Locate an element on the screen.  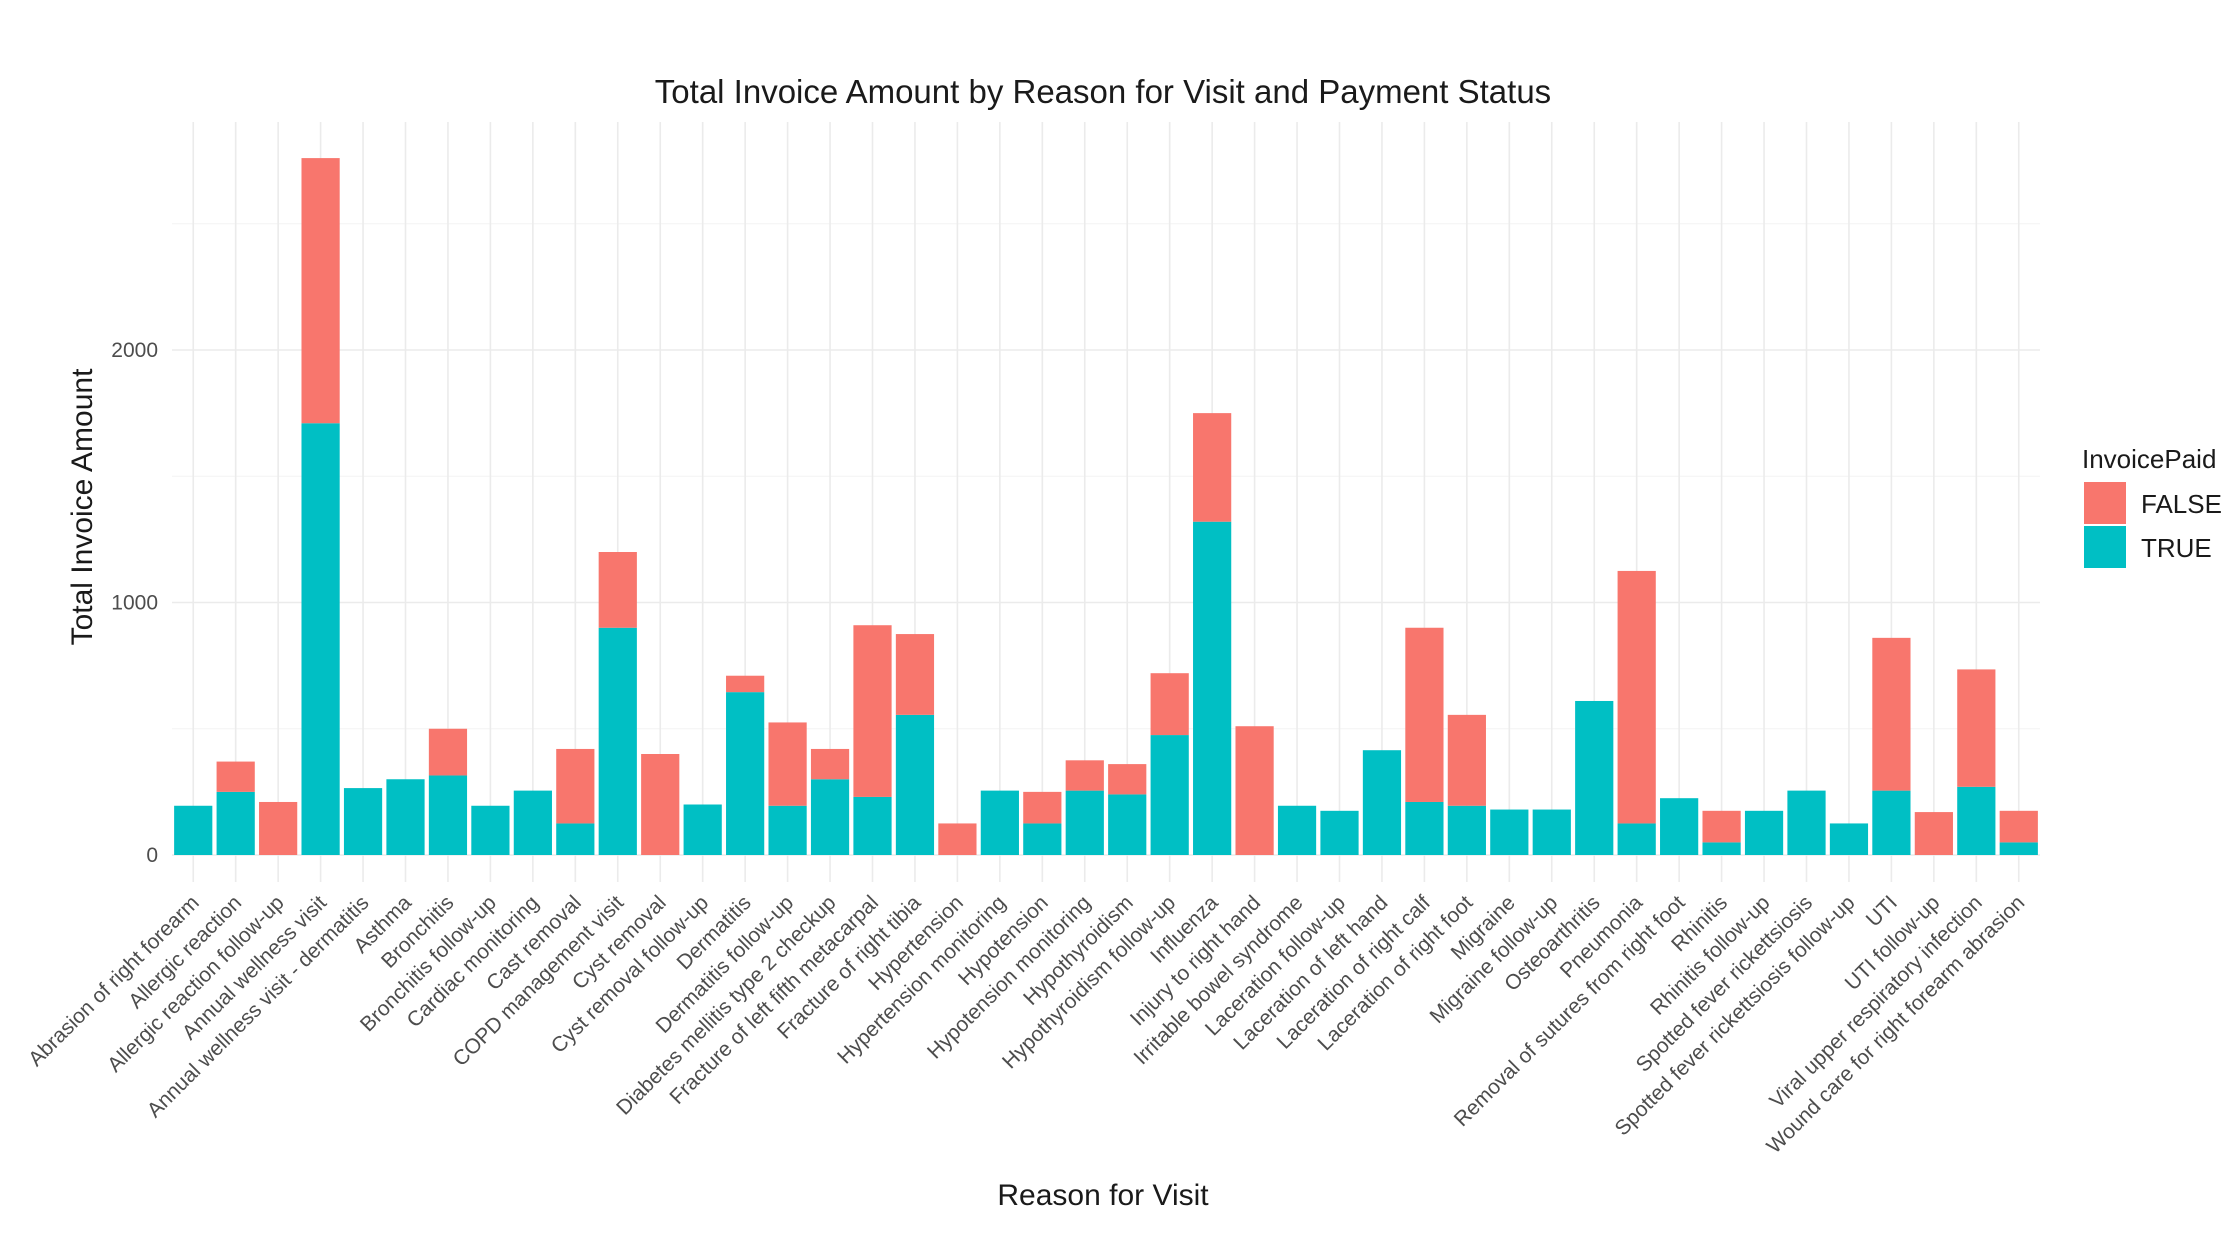
legend-swatch-false is located at coordinates (2105, 503).